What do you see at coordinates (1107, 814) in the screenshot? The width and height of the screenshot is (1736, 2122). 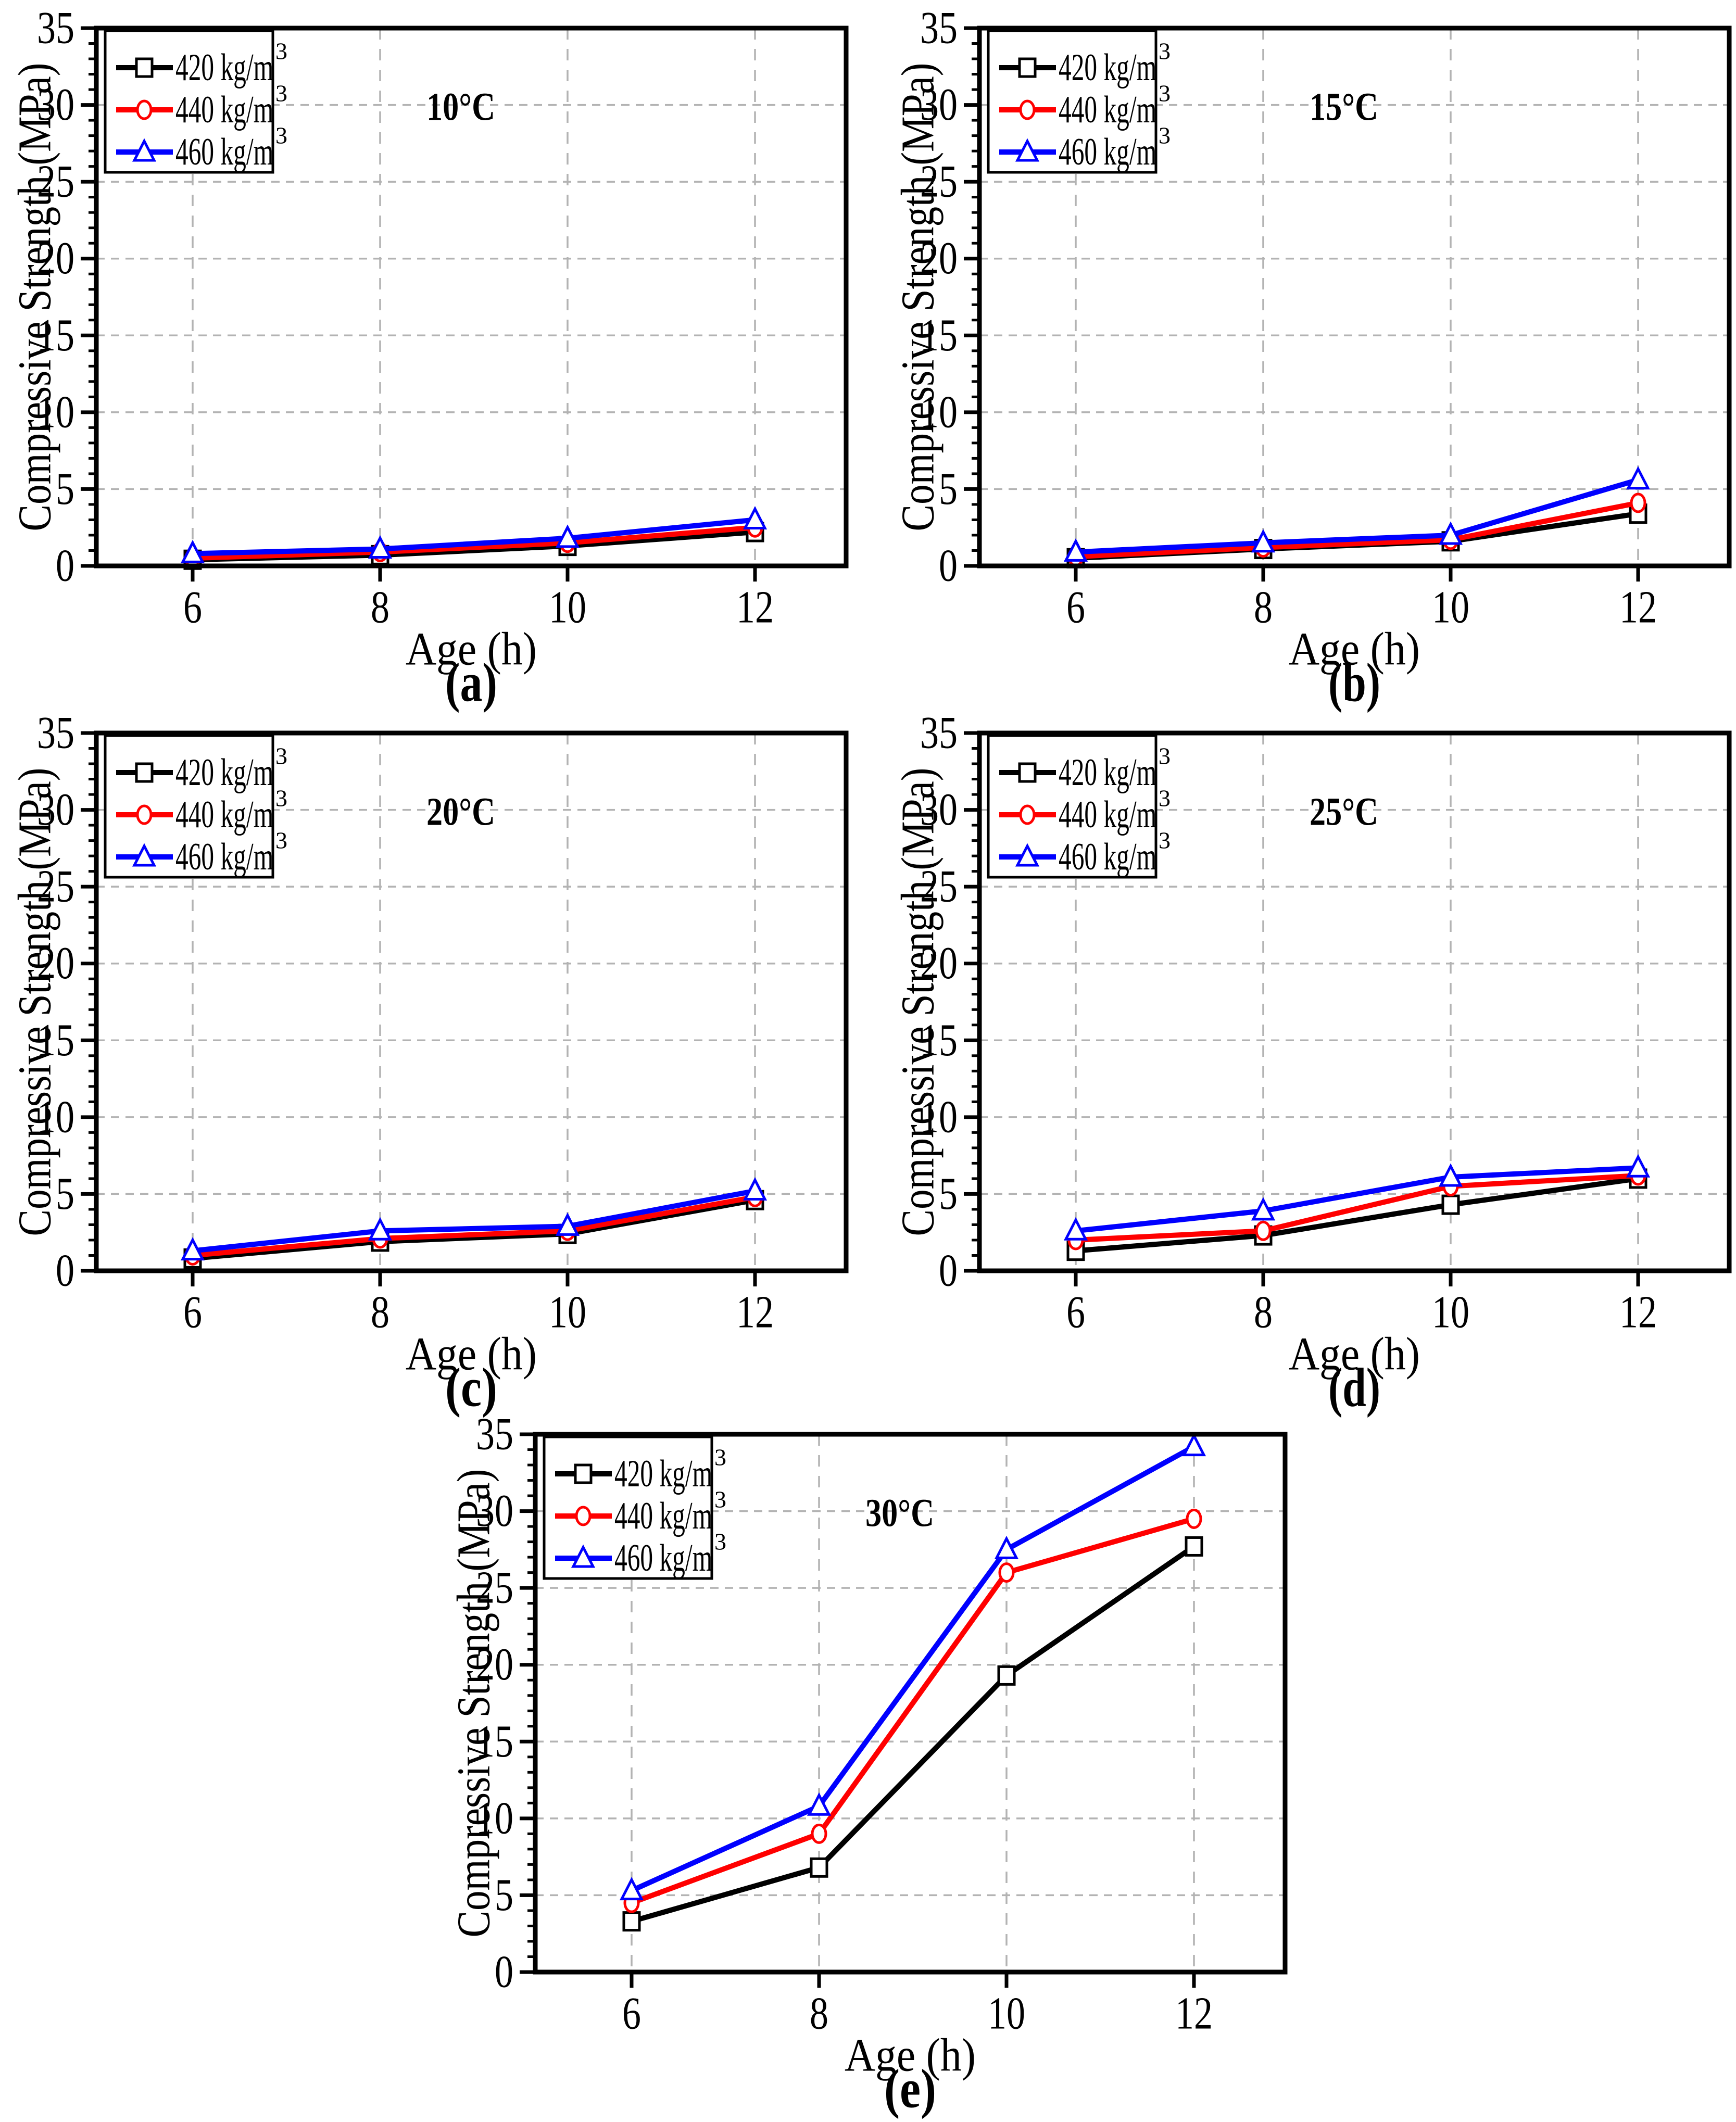 I see `legend-label: 440 kg/m` at bounding box center [1107, 814].